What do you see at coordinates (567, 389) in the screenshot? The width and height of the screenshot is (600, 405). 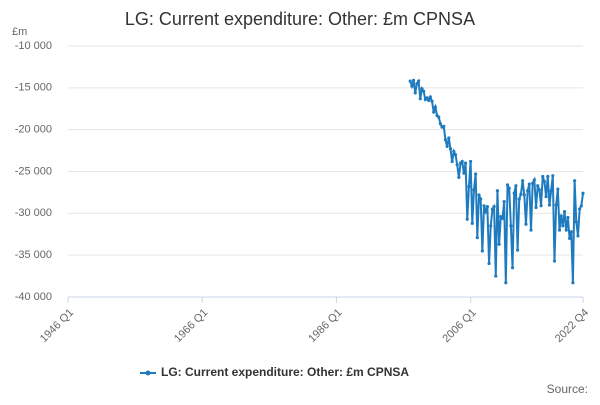 I see `source: Source:` at bounding box center [567, 389].